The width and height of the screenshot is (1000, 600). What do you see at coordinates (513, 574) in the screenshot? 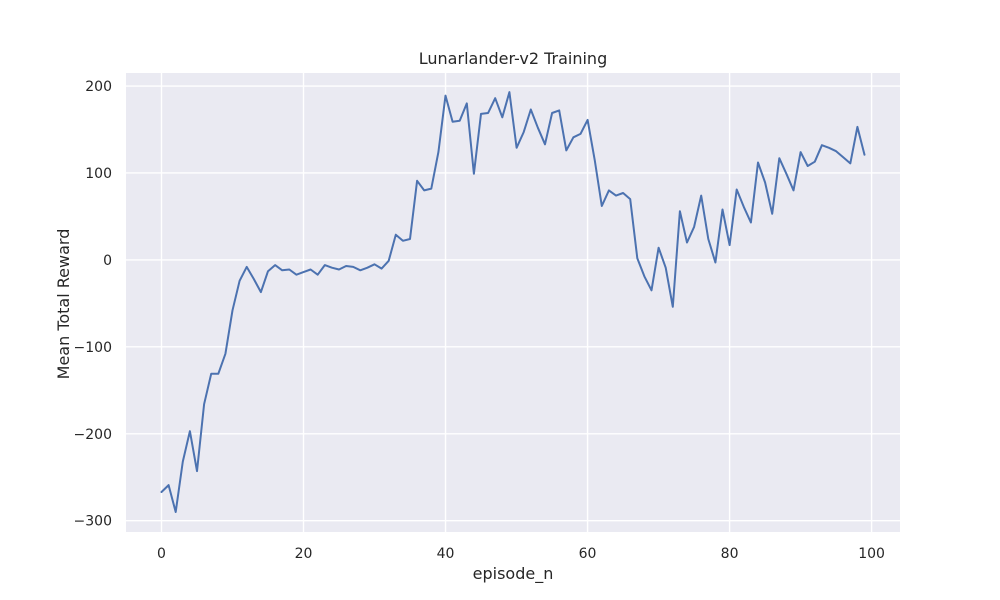
I see `x-axis-label: episode_n` at bounding box center [513, 574].